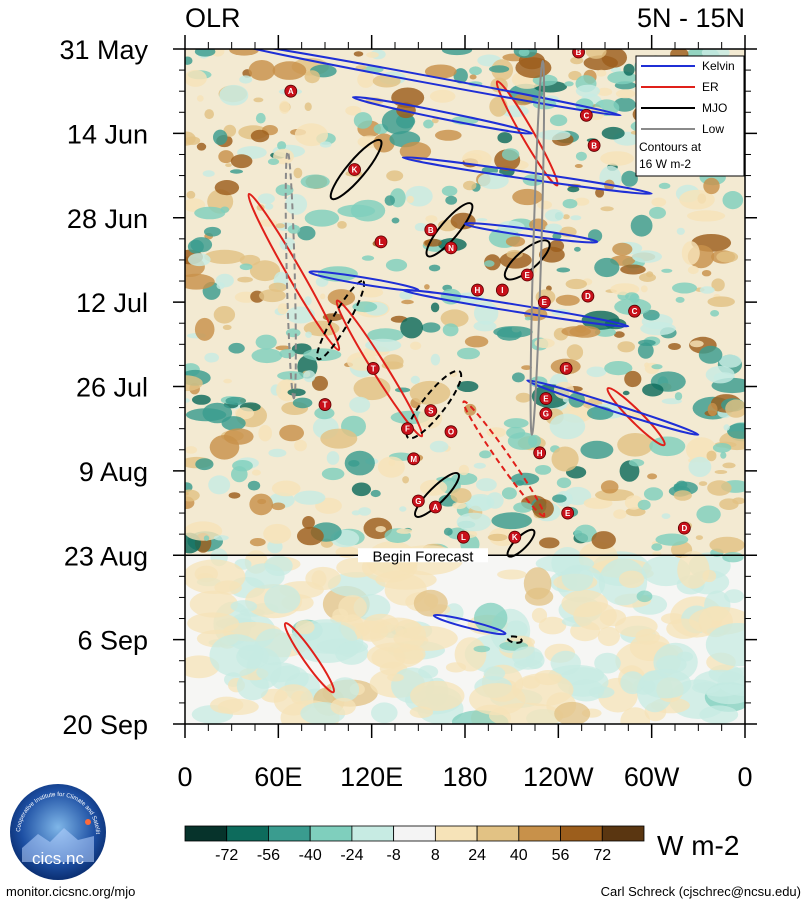 The width and height of the screenshot is (809, 907). I want to click on forecast-label: Begin Forecast, so click(424, 556).